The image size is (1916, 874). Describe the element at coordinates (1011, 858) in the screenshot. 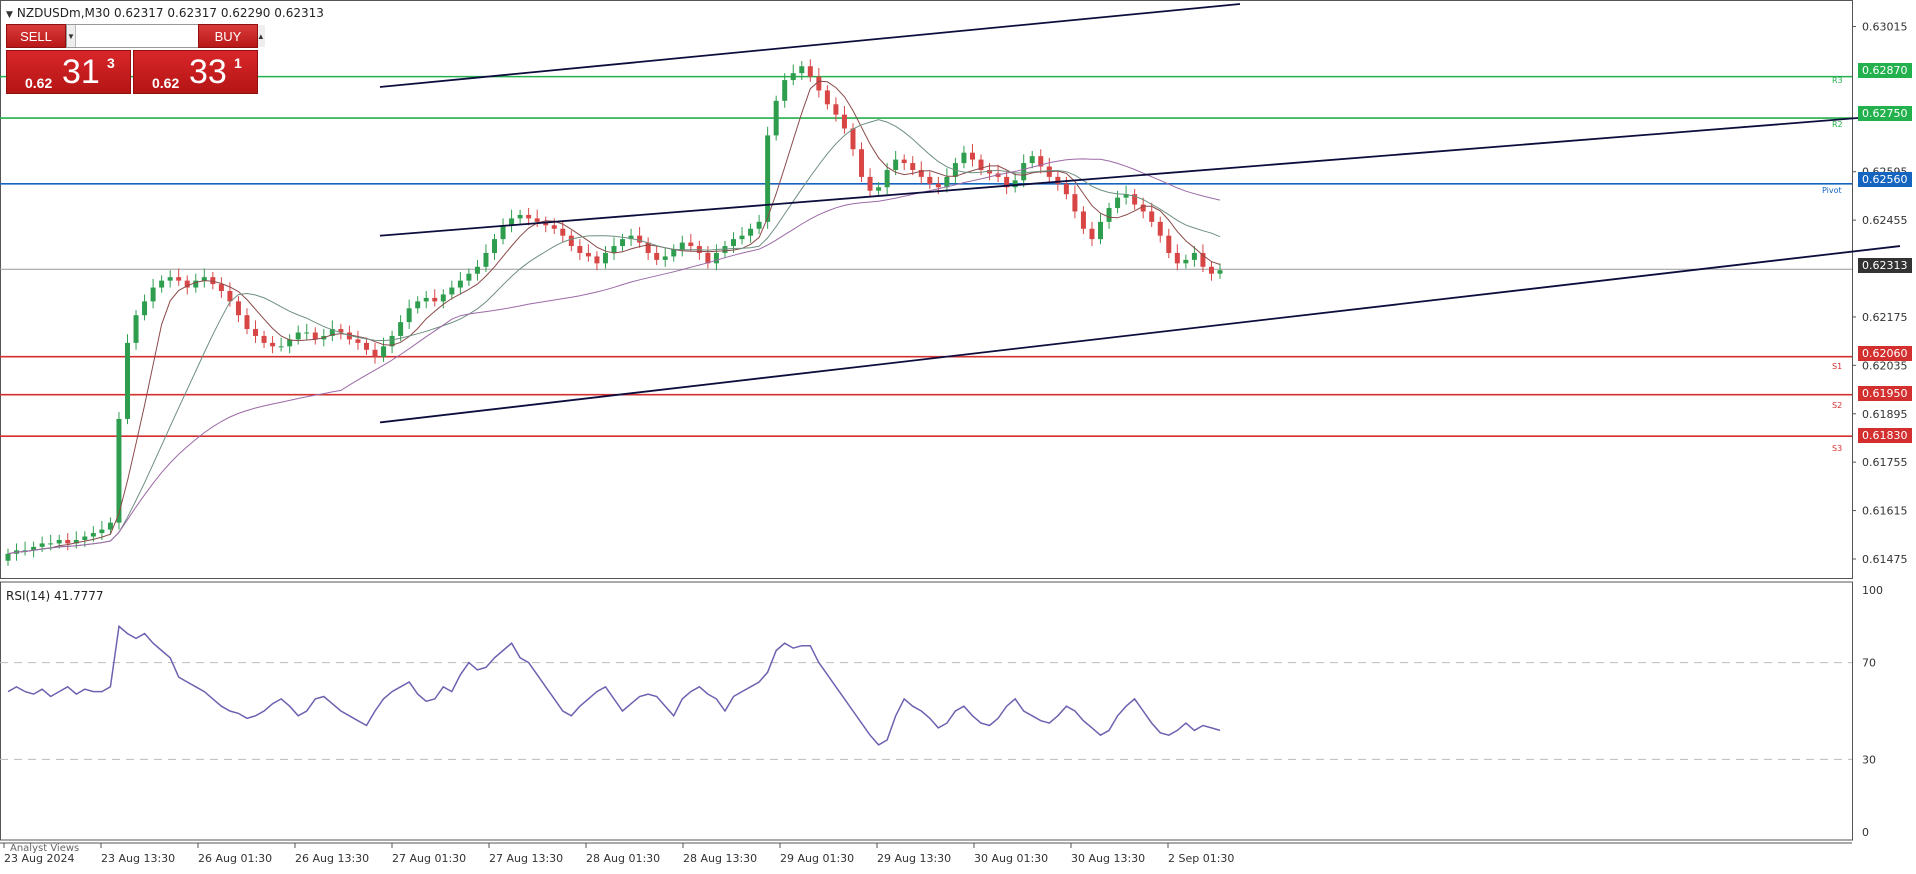

I see `time-tick-label: 30 Aug 01:30` at that location.